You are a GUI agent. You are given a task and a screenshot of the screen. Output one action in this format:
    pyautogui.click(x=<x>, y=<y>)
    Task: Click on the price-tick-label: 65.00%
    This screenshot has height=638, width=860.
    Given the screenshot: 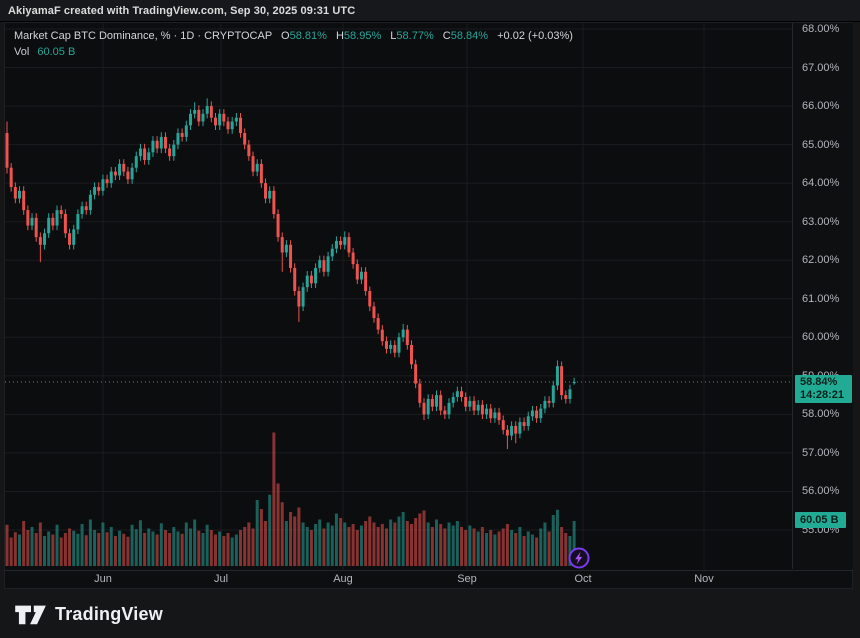 What is the action you would take?
    pyautogui.click(x=821, y=144)
    